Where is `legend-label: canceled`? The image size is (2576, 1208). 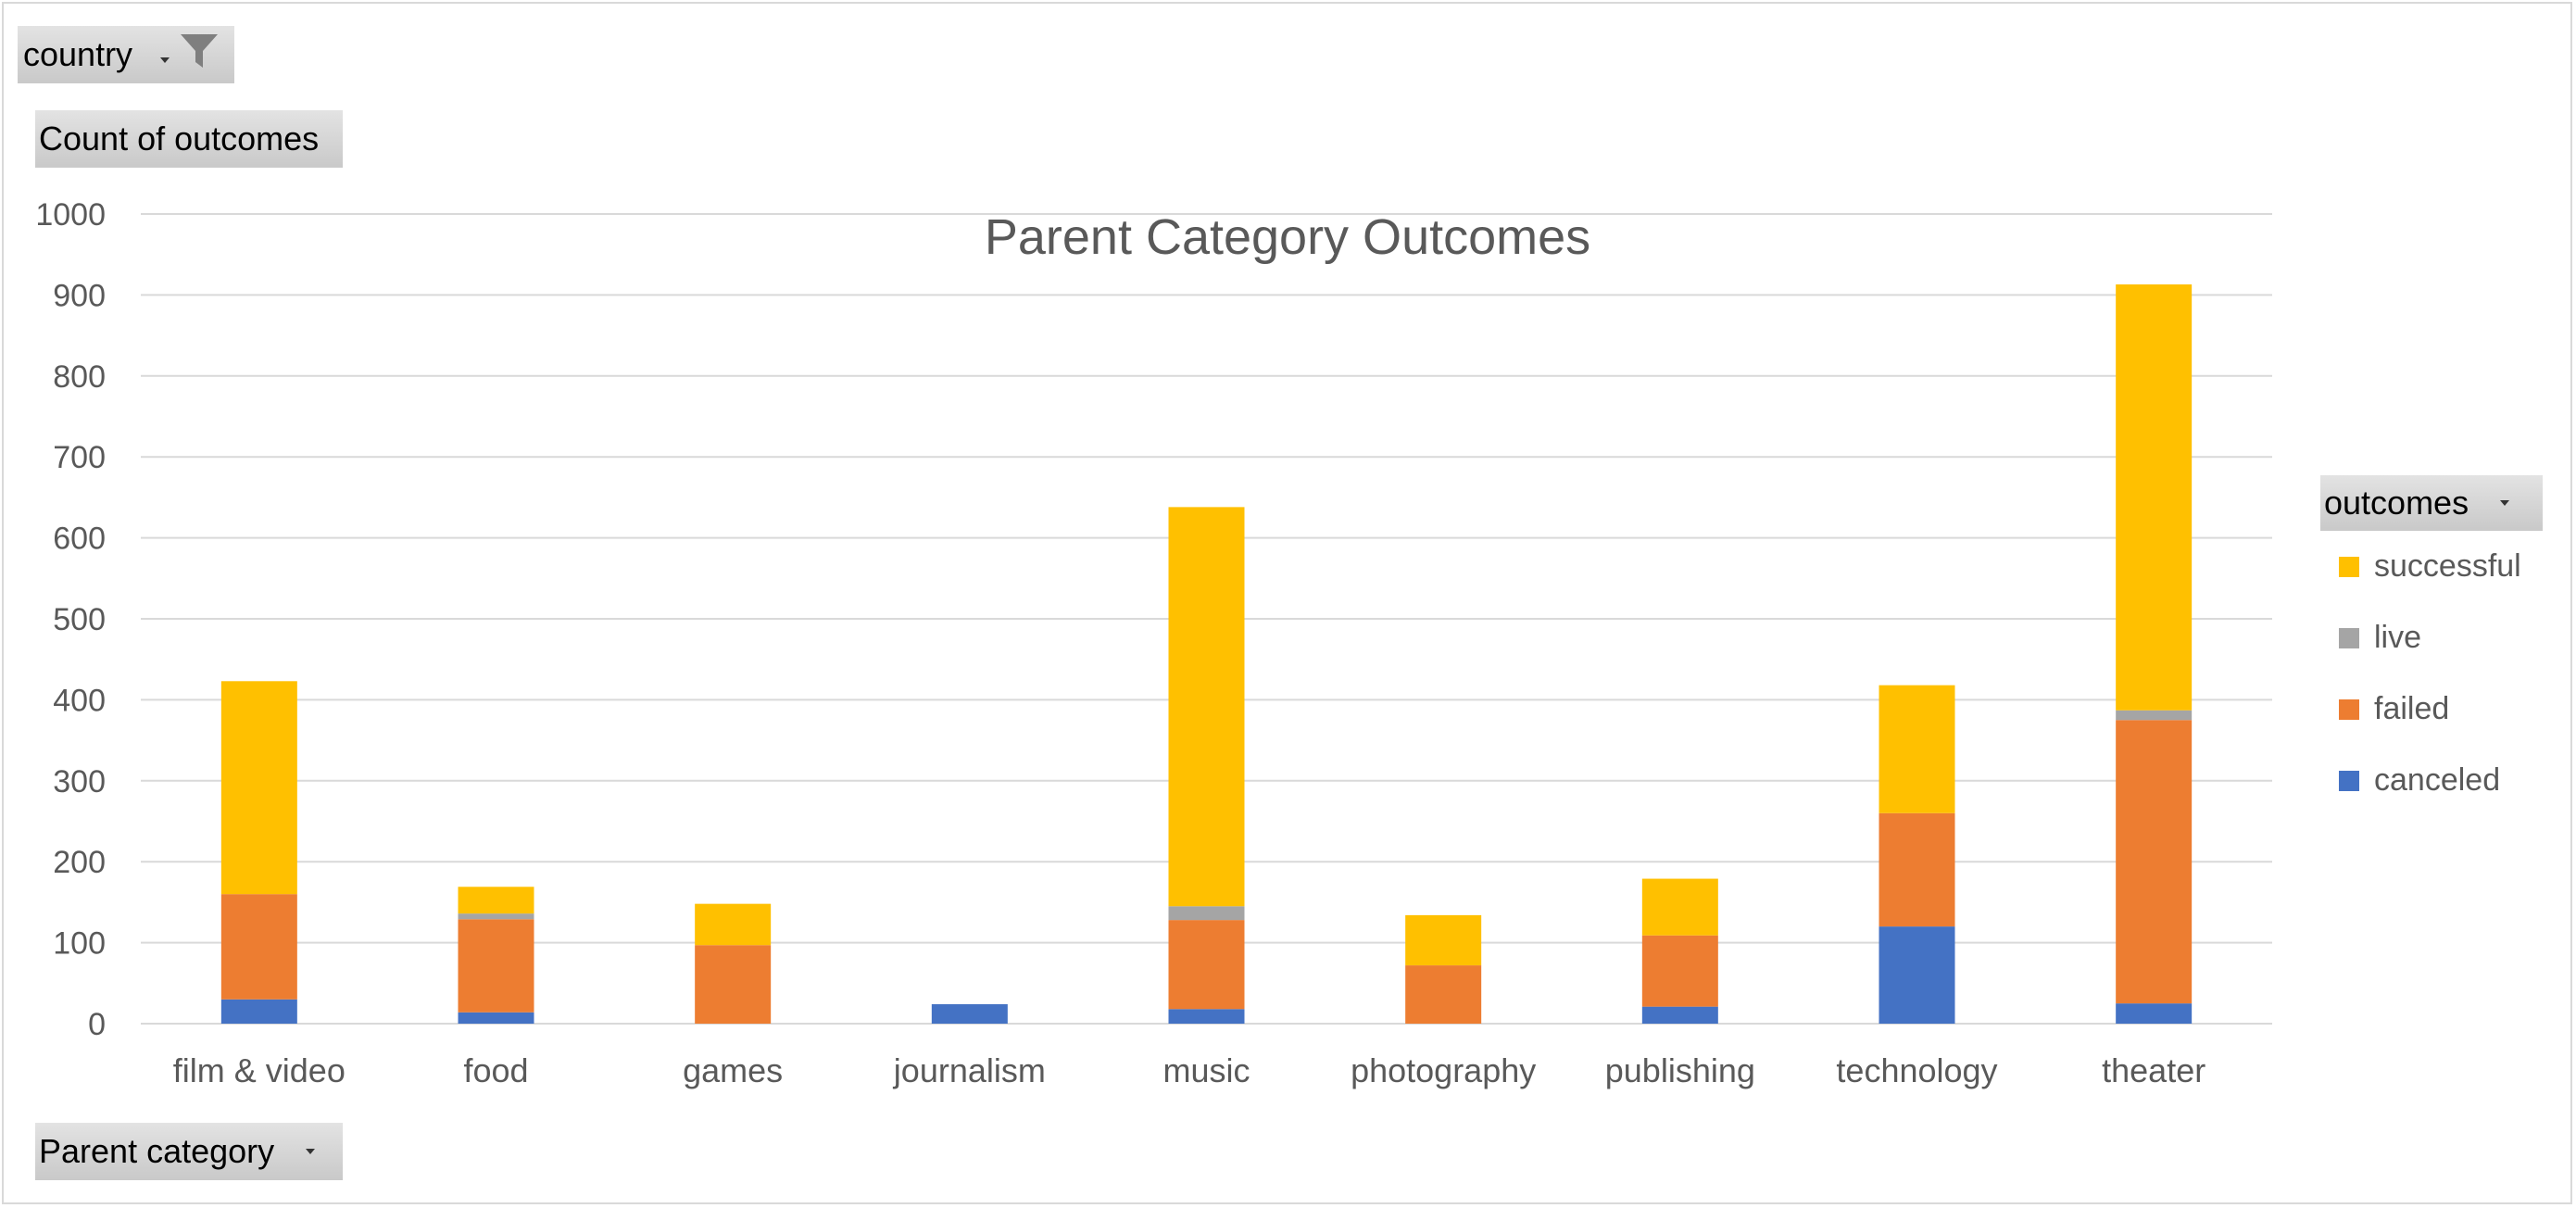
legend-label: canceled is located at coordinates (2437, 780).